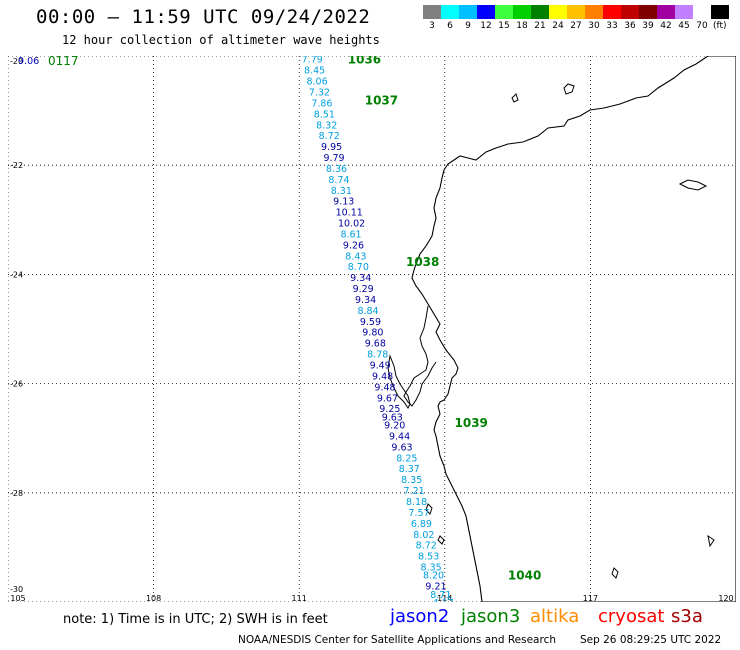 The width and height of the screenshot is (740, 650). Describe the element at coordinates (631, 616) in the screenshot. I see `legend-cryosat: cryosat` at that location.